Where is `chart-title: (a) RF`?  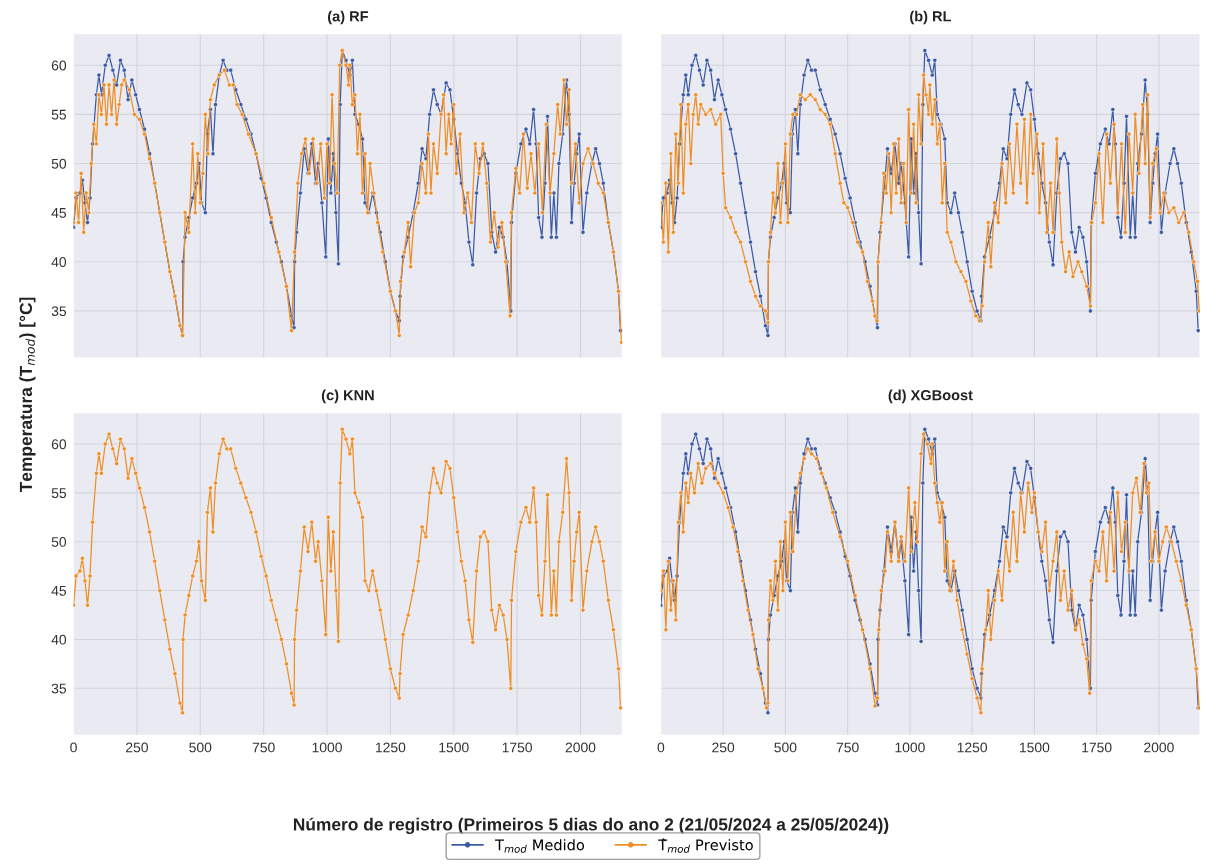
chart-title: (a) RF is located at coordinates (348, 17).